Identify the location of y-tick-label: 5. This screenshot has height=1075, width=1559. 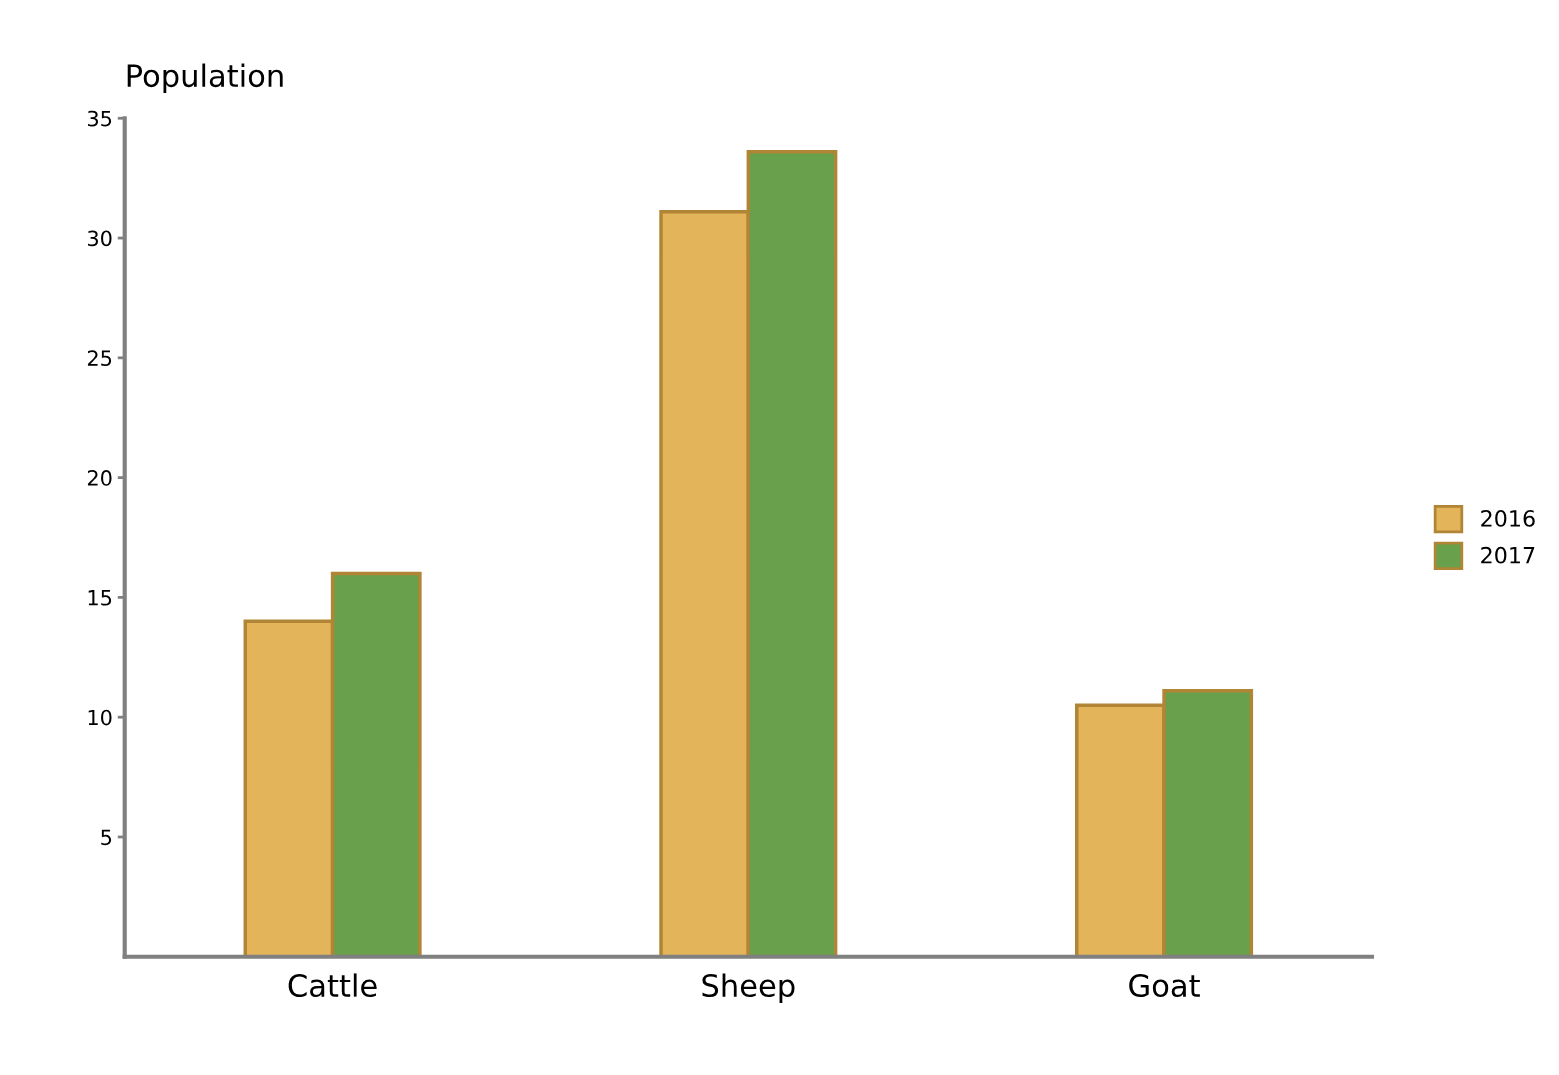
(106, 837).